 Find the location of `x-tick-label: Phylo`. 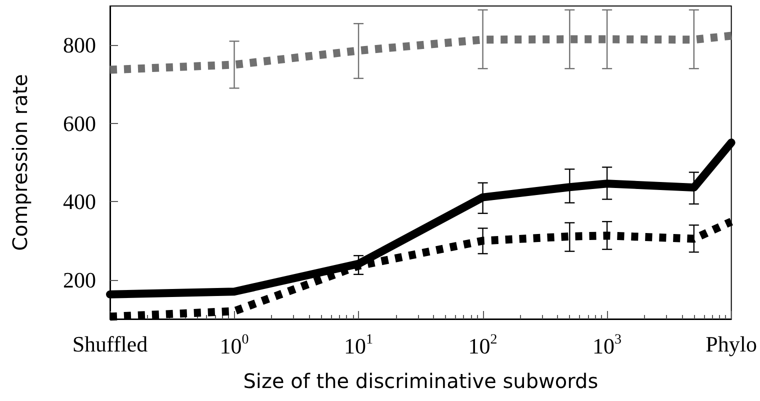

x-tick-label: Phylo is located at coordinates (732, 344).